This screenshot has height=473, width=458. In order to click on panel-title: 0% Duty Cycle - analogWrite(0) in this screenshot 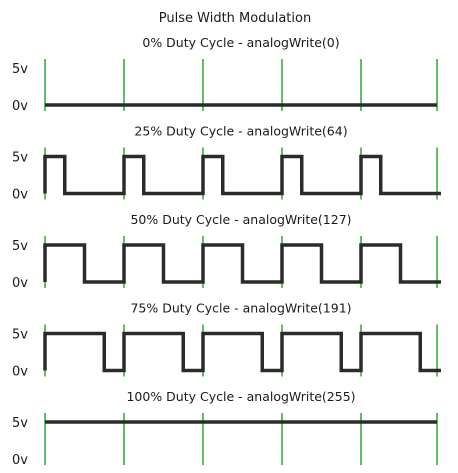, I will do `click(240, 42)`.